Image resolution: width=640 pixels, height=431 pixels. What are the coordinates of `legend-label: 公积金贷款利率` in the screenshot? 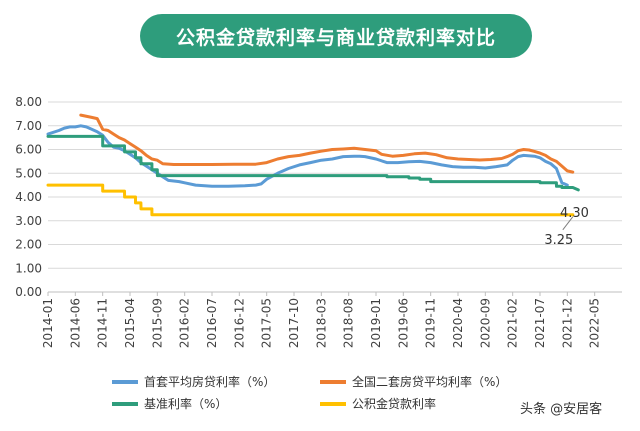 It's located at (394, 403).